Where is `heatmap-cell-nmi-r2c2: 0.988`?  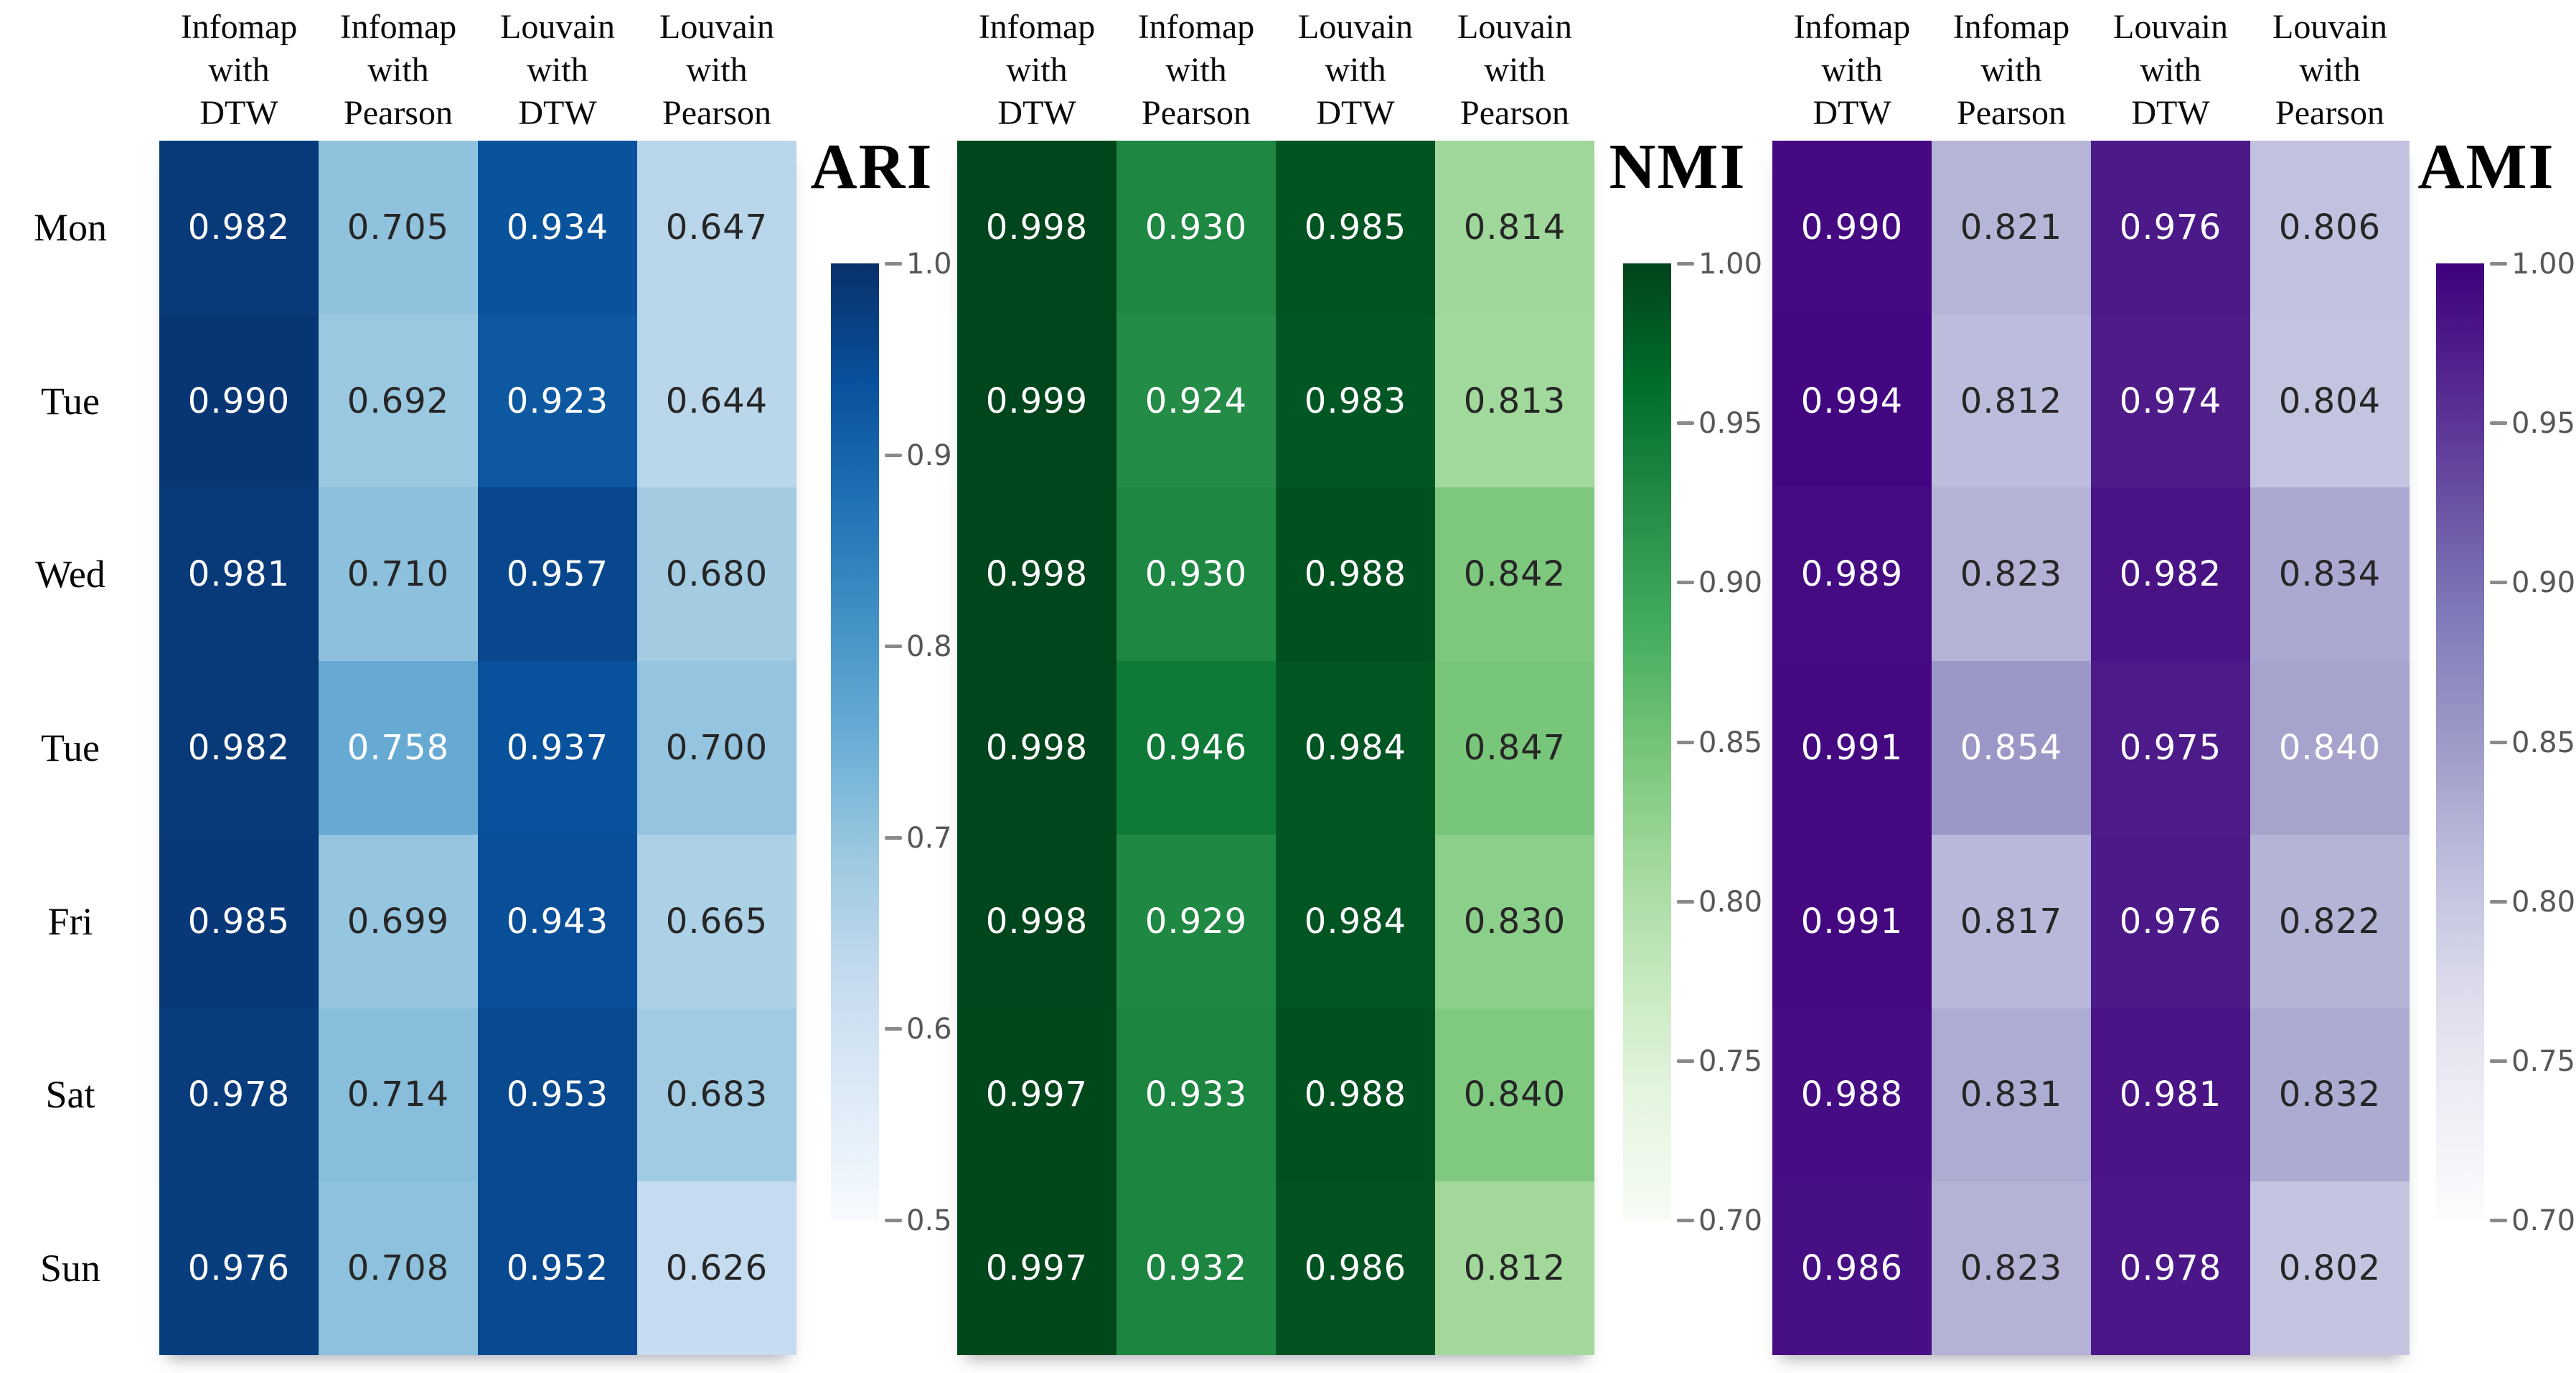
heatmap-cell-nmi-r2c2: 0.988 is located at coordinates (1355, 574).